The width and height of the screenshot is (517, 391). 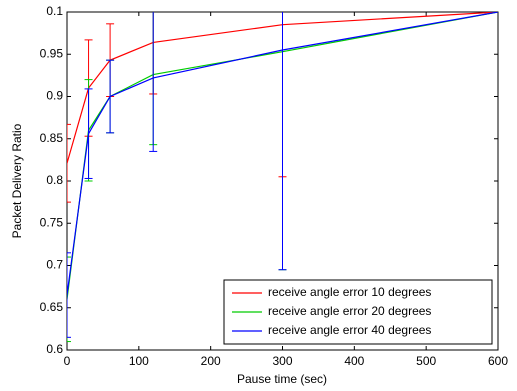 I want to click on x-tick-label: 600, so click(x=498, y=361).